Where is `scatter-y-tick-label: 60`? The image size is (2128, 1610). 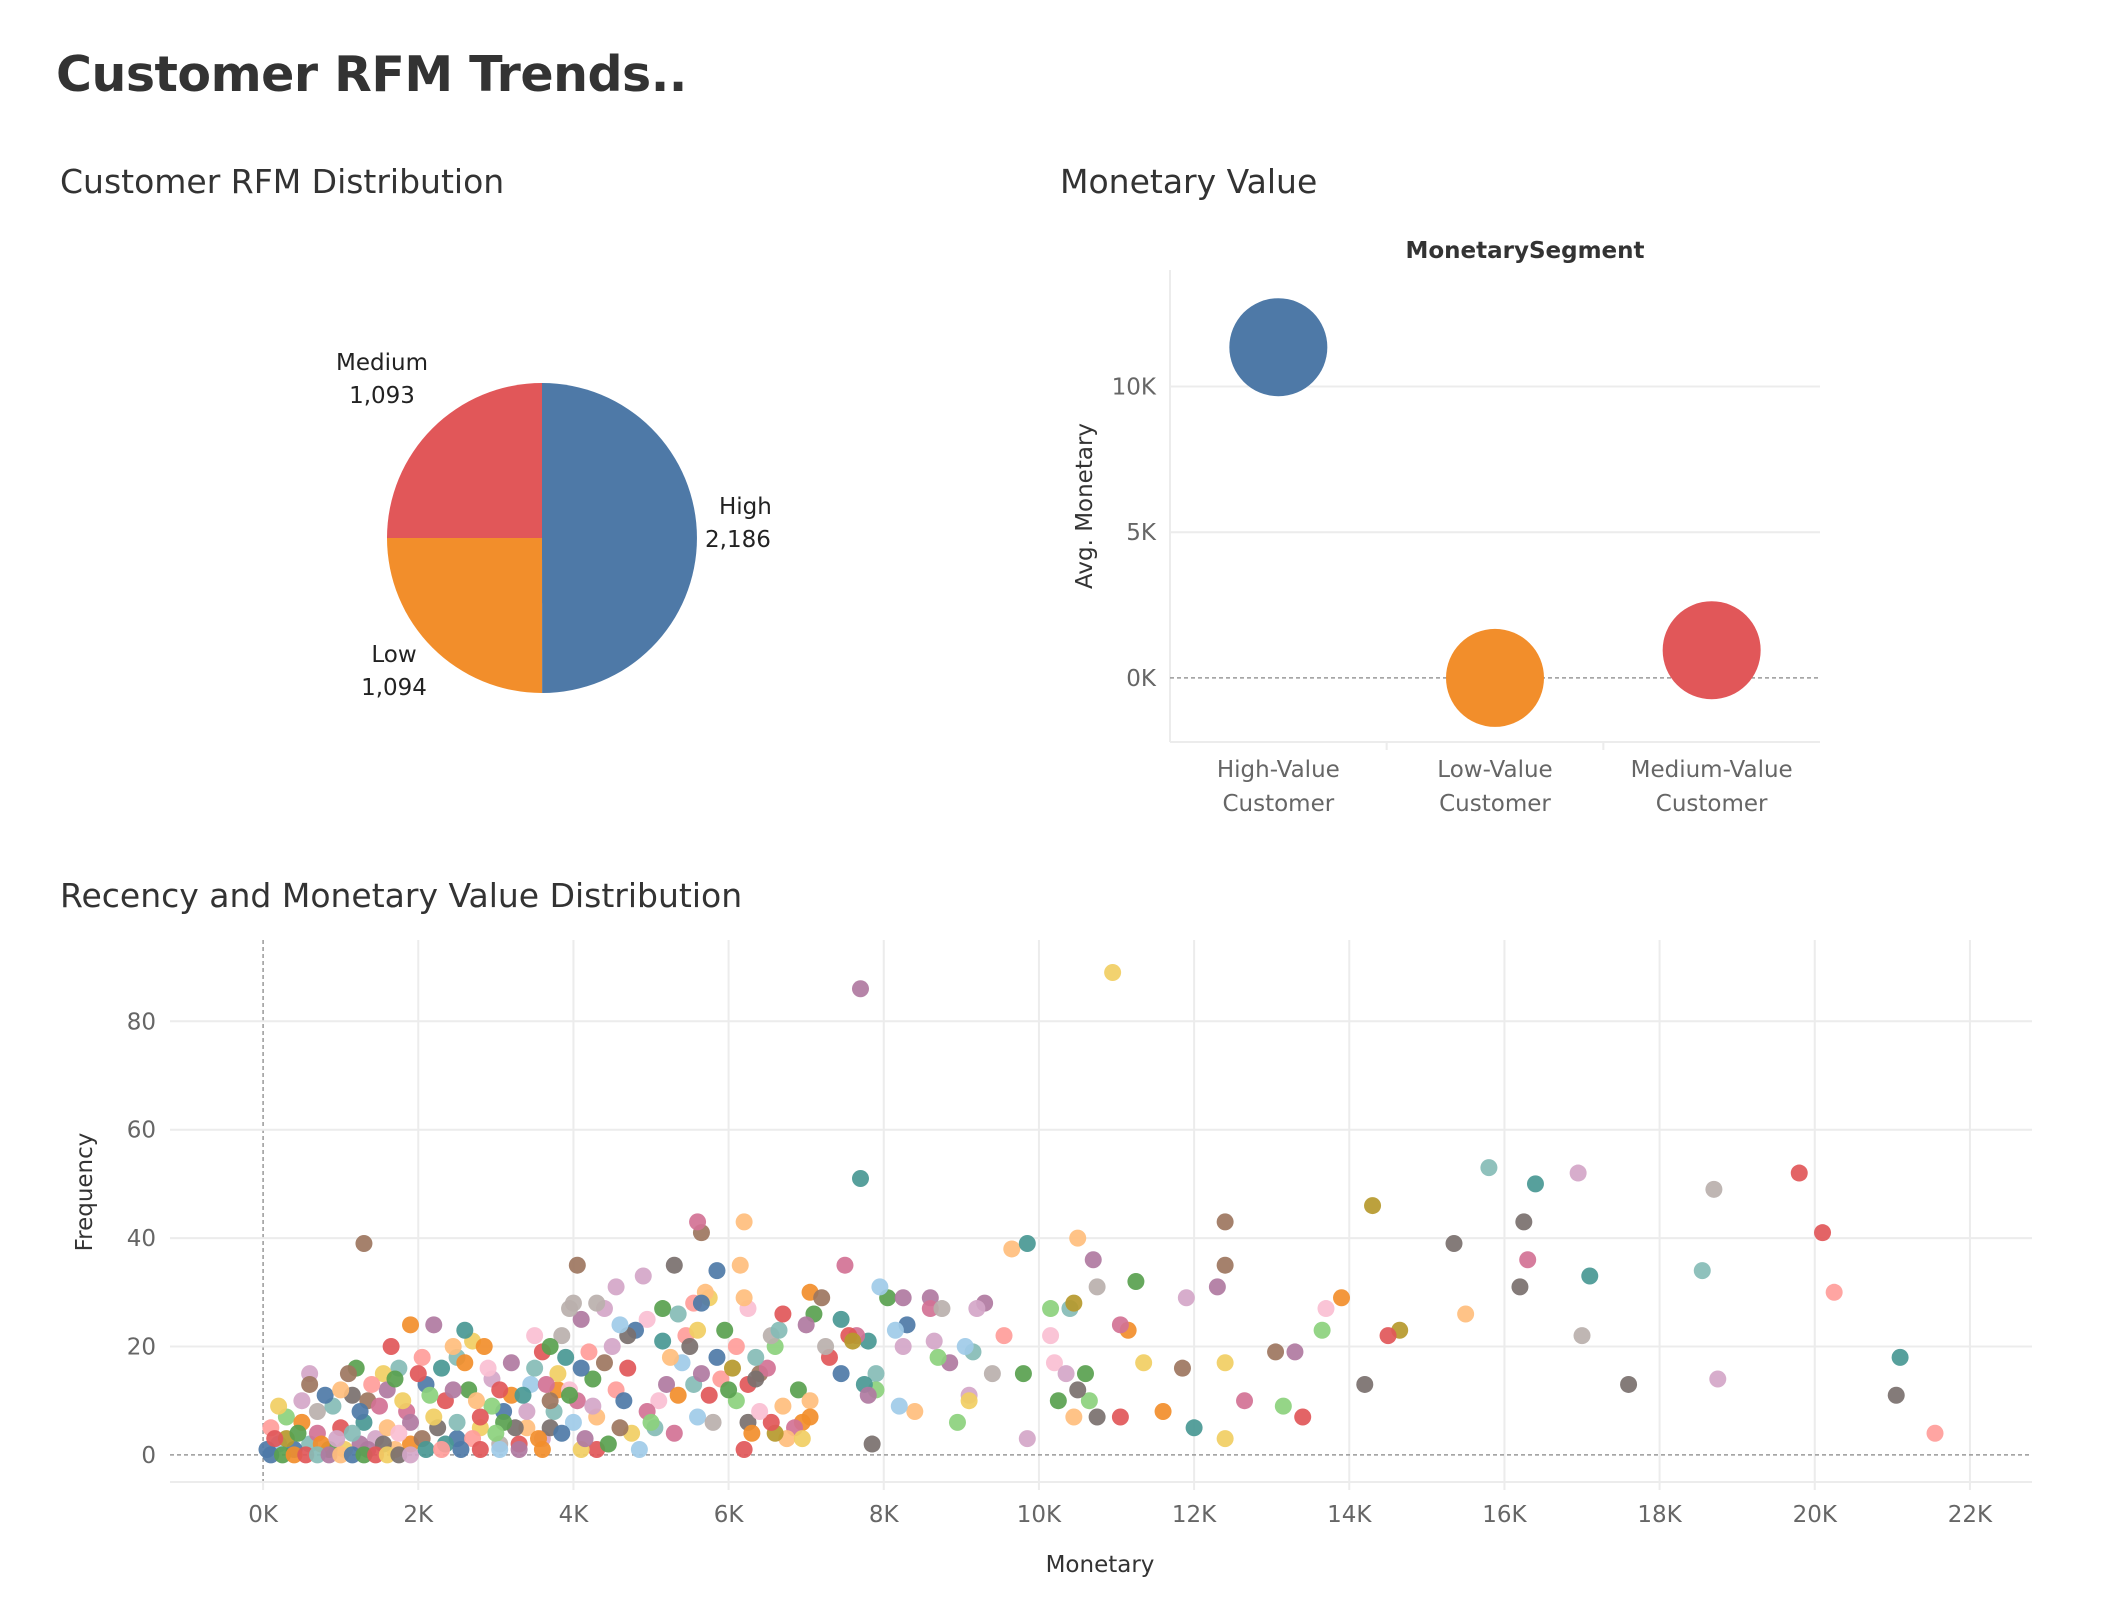
scatter-y-tick-label: 60 is located at coordinates (141, 1131).